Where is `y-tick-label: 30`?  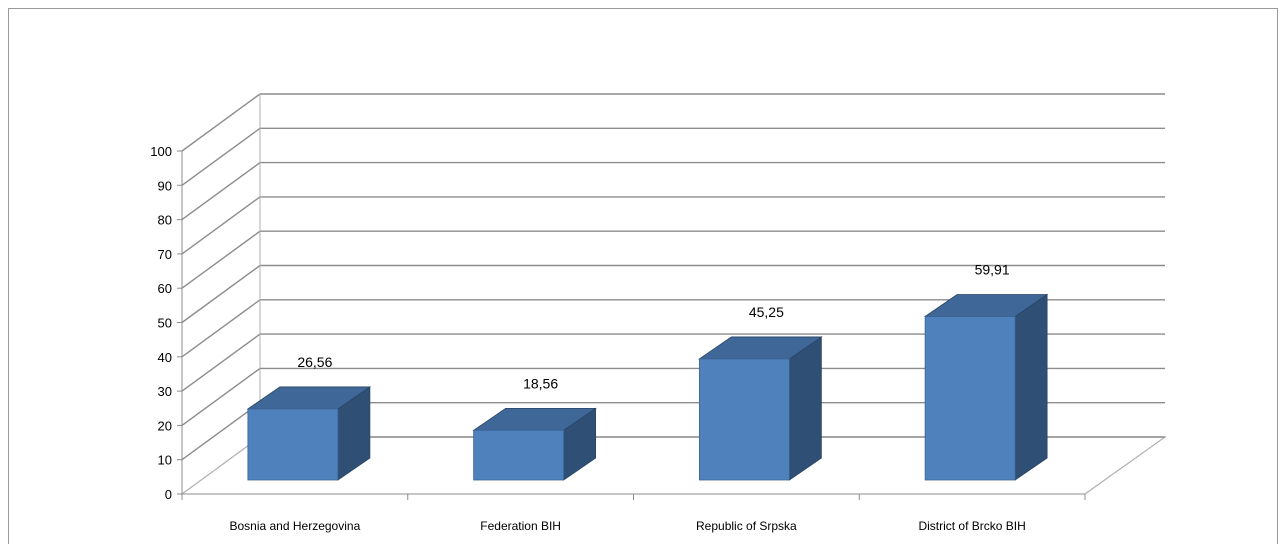
y-tick-label: 30 is located at coordinates (165, 391).